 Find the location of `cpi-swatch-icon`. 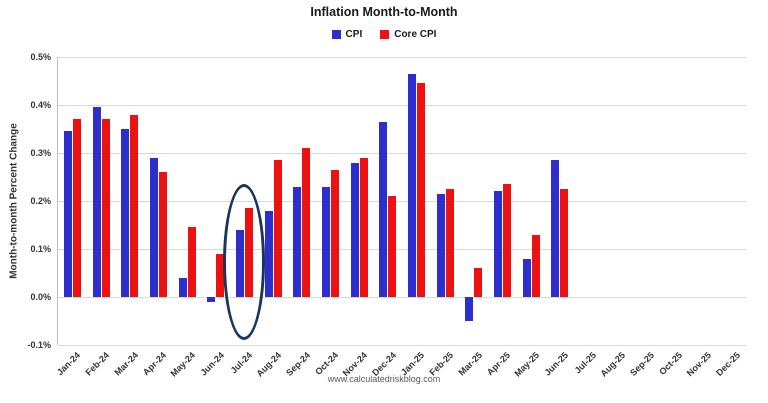

cpi-swatch-icon is located at coordinates (336, 34).